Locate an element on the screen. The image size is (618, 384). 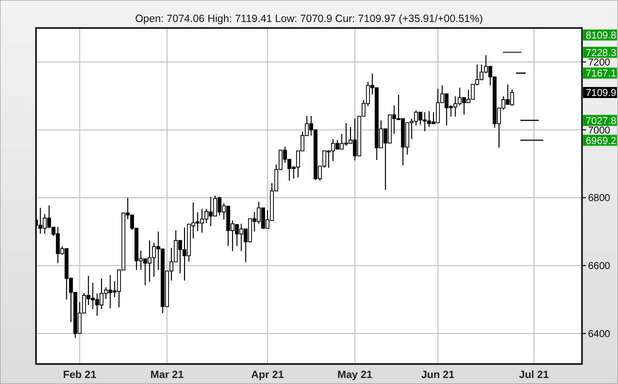
annotation: 7228.3 is located at coordinates (601, 53).